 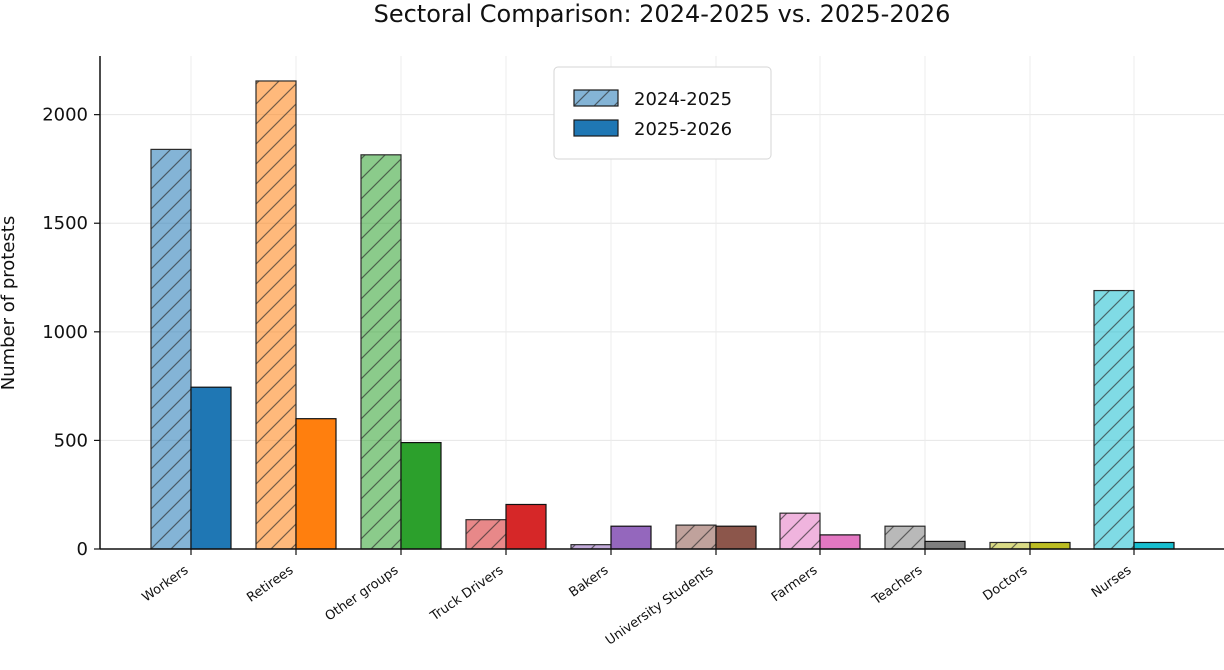 I want to click on bar-2025-2026-university-students, so click(x=736, y=537).